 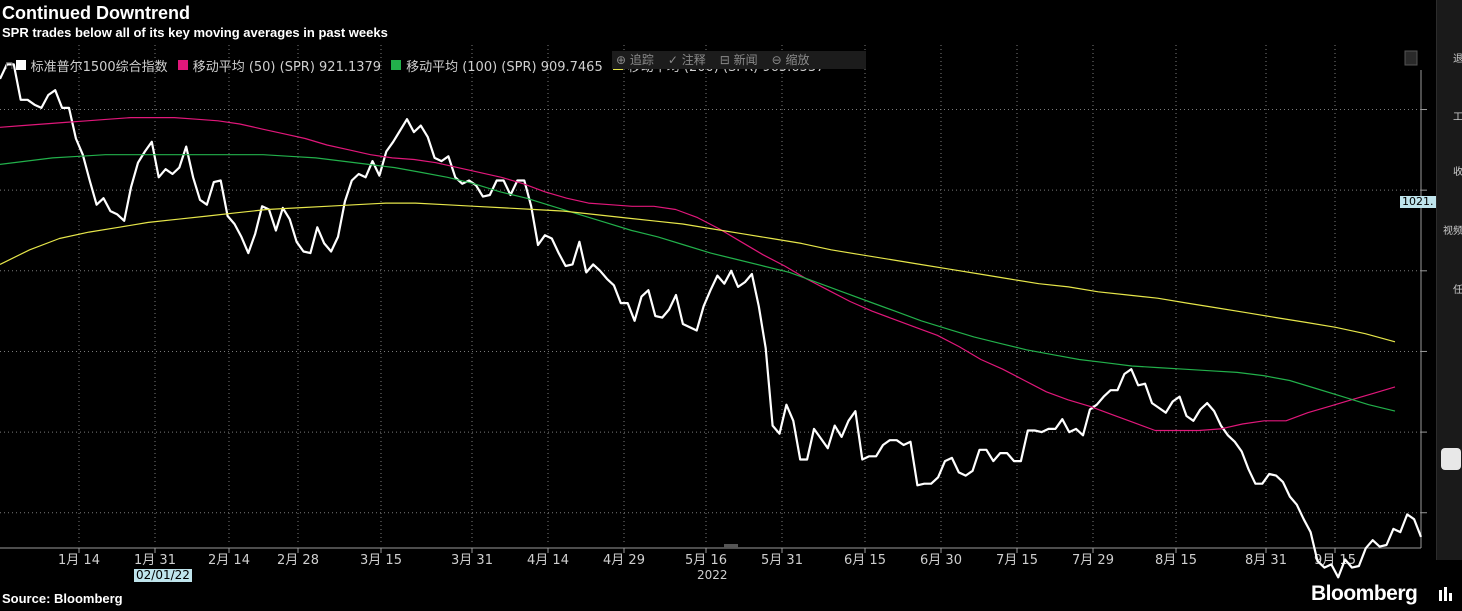 I want to click on panel-button-favorite: 收, so click(x=1457, y=172).